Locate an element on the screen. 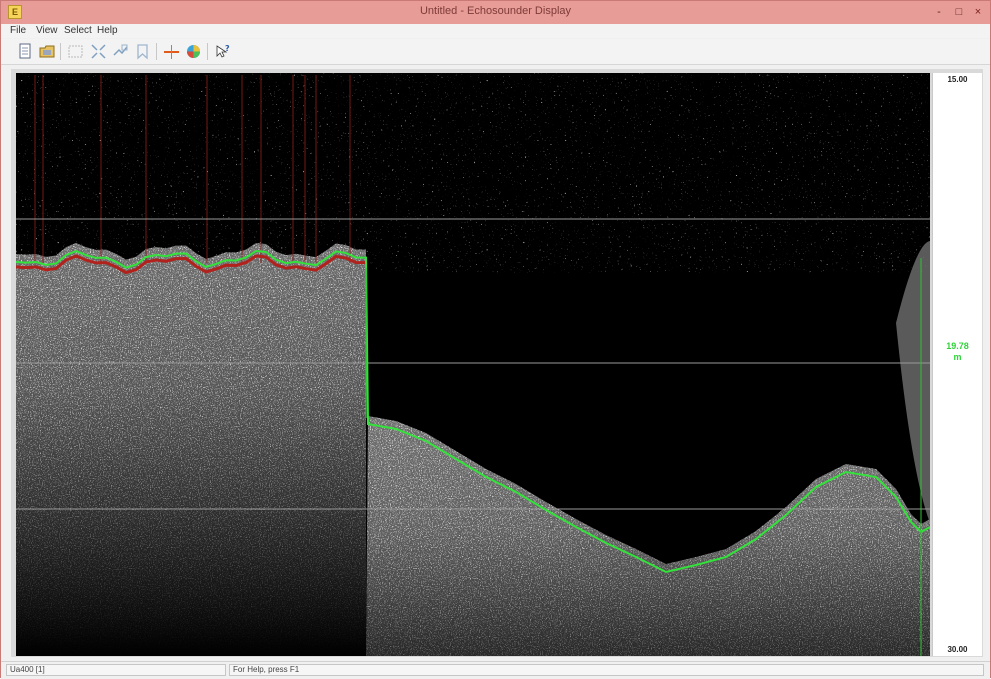 This screenshot has height=679, width=991. window-title: Untitled - Echosounder Display is located at coordinates (495, 11).